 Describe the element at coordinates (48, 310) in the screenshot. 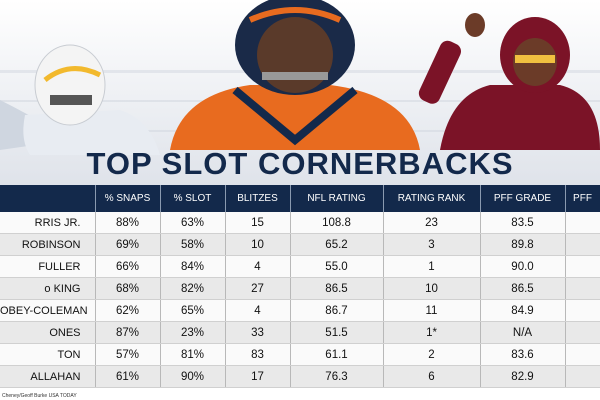

I see `player-name: OBEY-COLEMAN` at that location.